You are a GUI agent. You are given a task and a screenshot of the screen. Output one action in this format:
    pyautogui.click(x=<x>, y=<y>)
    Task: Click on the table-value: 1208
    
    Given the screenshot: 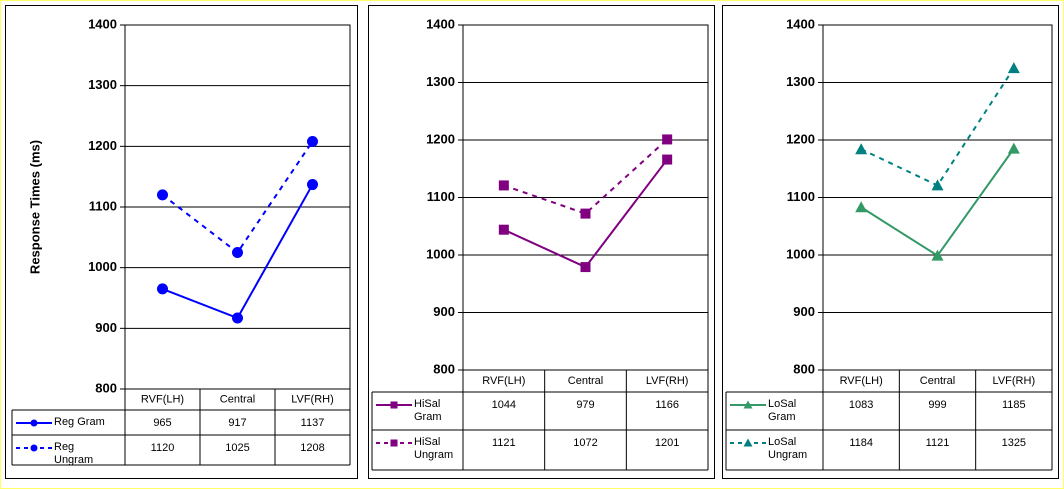 What is the action you would take?
    pyautogui.click(x=312, y=448)
    